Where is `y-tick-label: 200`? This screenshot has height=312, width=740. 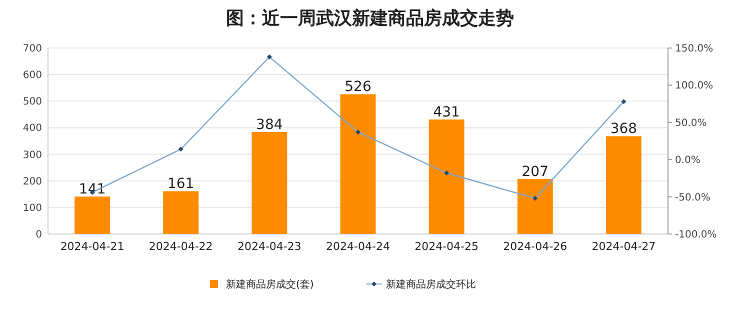
y-tick-label: 200 is located at coordinates (32, 182).